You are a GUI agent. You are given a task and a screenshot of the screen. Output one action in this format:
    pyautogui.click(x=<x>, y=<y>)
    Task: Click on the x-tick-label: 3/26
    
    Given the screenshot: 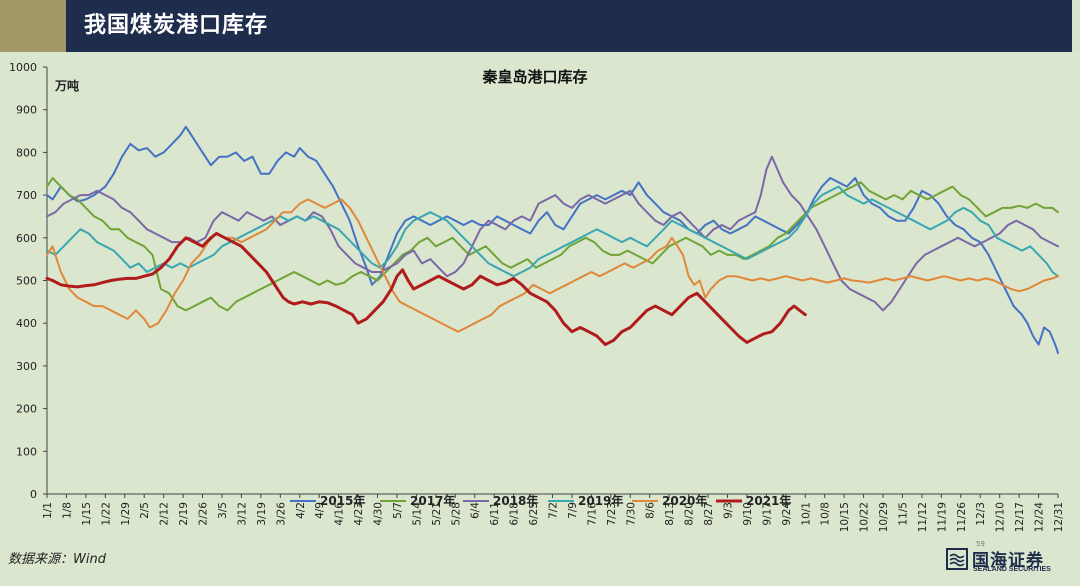 What is the action you would take?
    pyautogui.click(x=281, y=514)
    